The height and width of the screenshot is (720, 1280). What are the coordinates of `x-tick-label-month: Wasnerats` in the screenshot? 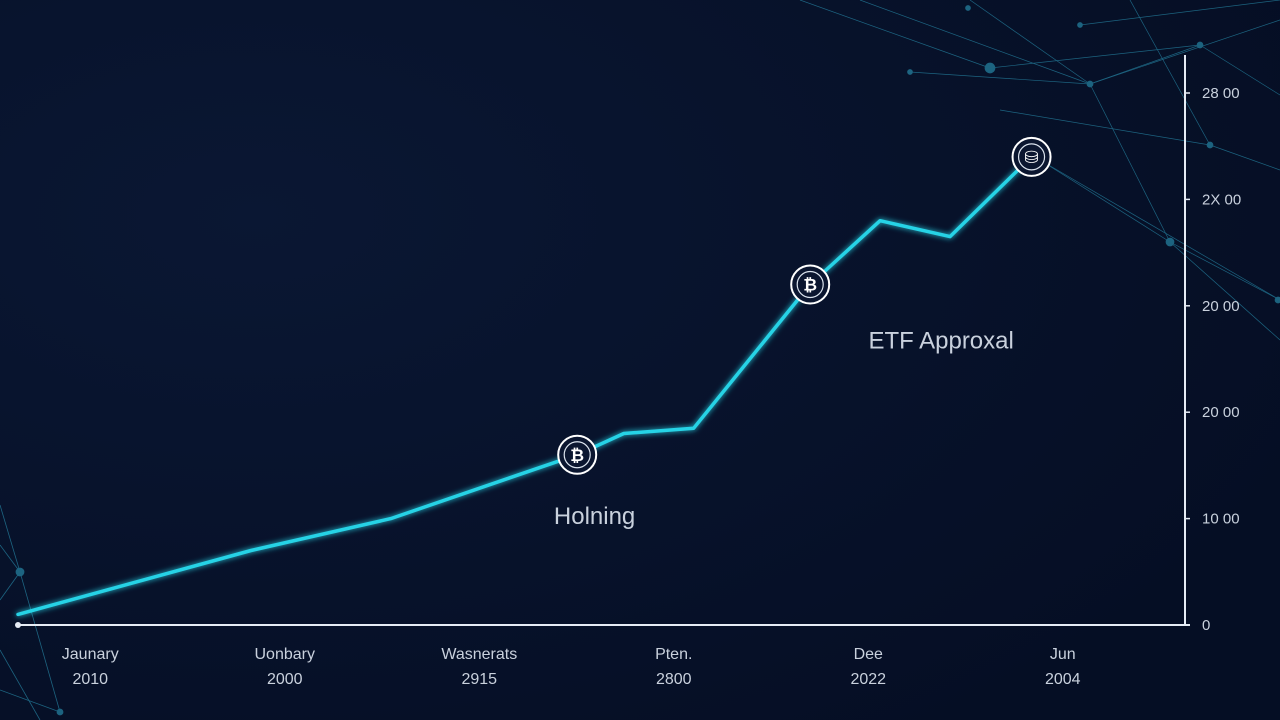 It's located at (479, 654).